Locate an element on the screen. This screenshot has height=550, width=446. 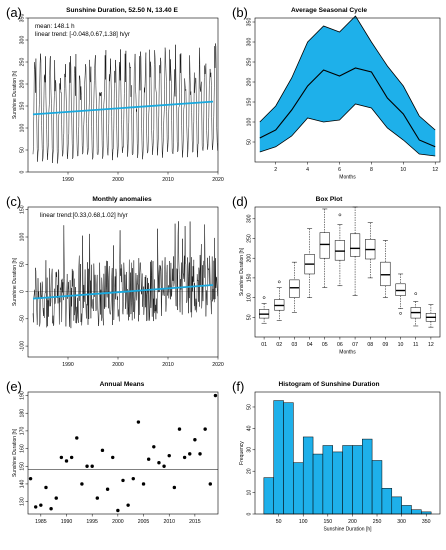
panel-title: Sunshine Duration, 52.50 N, 13.40 E is located at coordinates (122, 10).